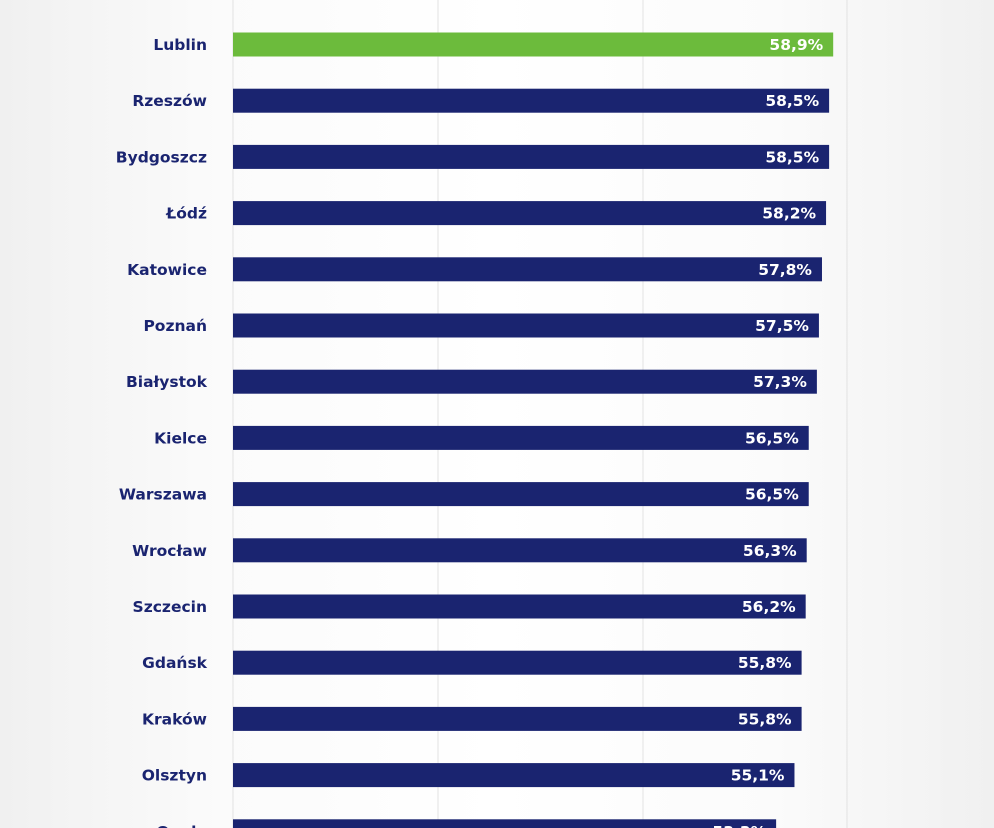 The image size is (994, 828). Describe the element at coordinates (780, 382) in the screenshot. I see `value-label-6: 57,3%` at that location.